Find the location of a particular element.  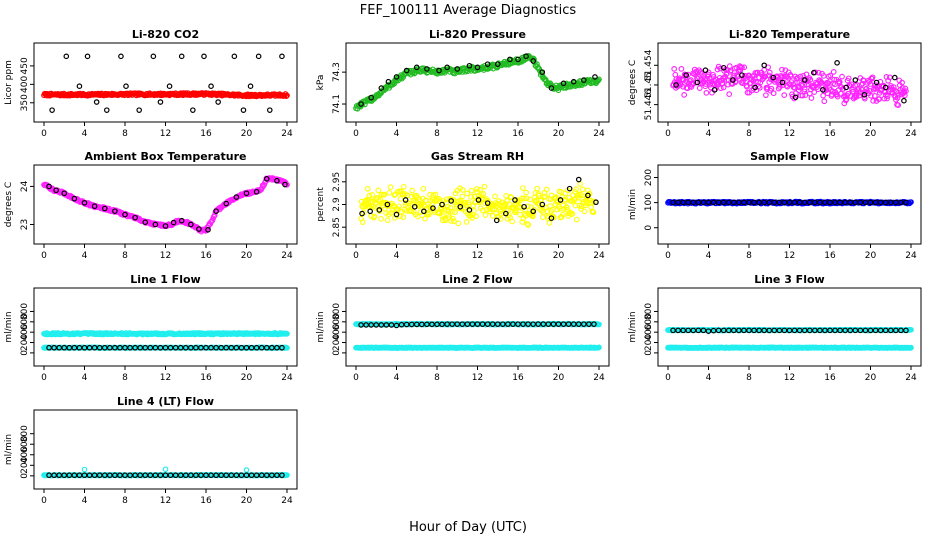

series-black is located at coordinates (789, 202).